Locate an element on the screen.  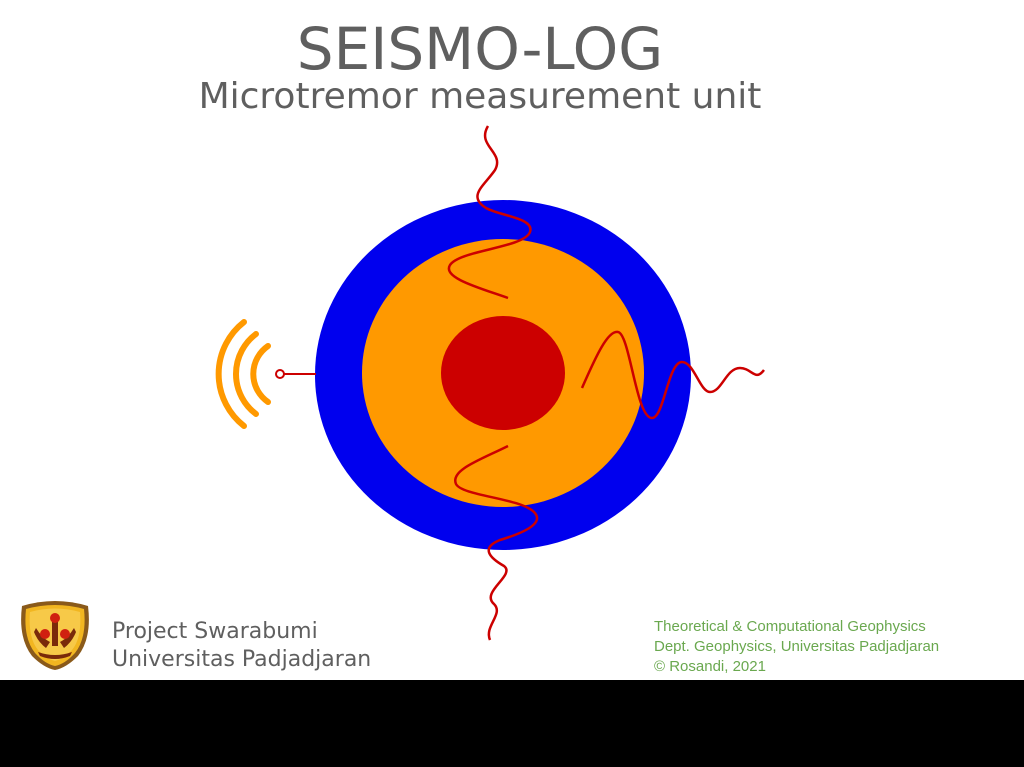
core is located at coordinates (503, 373).